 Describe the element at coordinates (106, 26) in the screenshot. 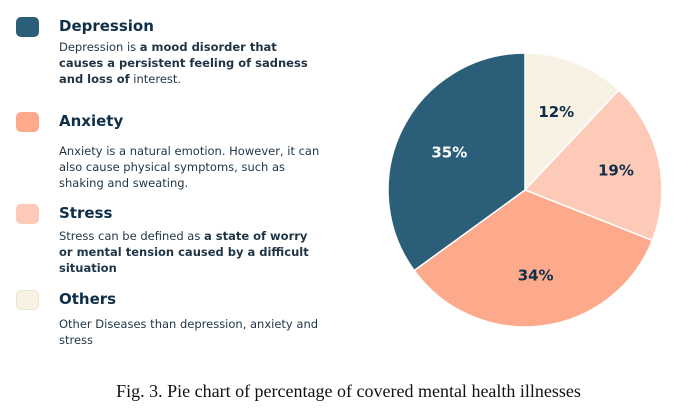

I see `legend-title-depression: Depression` at that location.